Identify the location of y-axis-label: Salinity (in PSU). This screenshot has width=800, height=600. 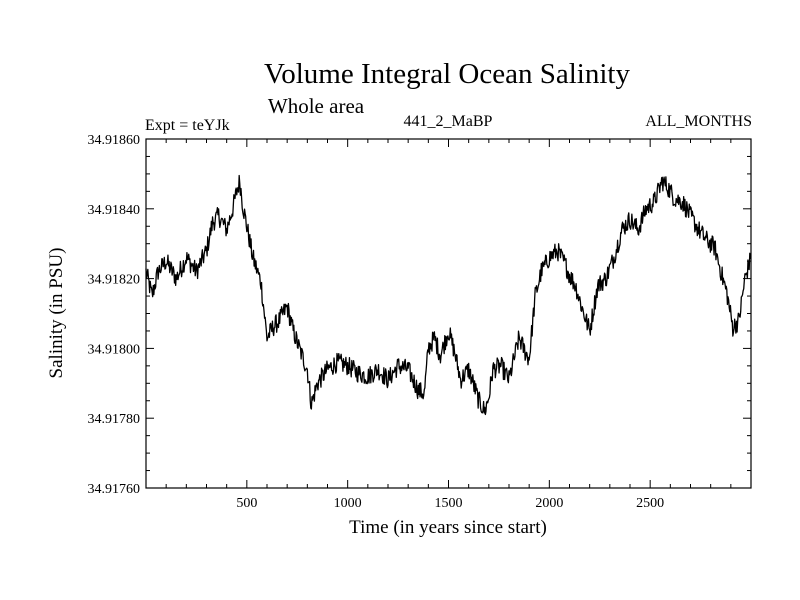
(56, 313).